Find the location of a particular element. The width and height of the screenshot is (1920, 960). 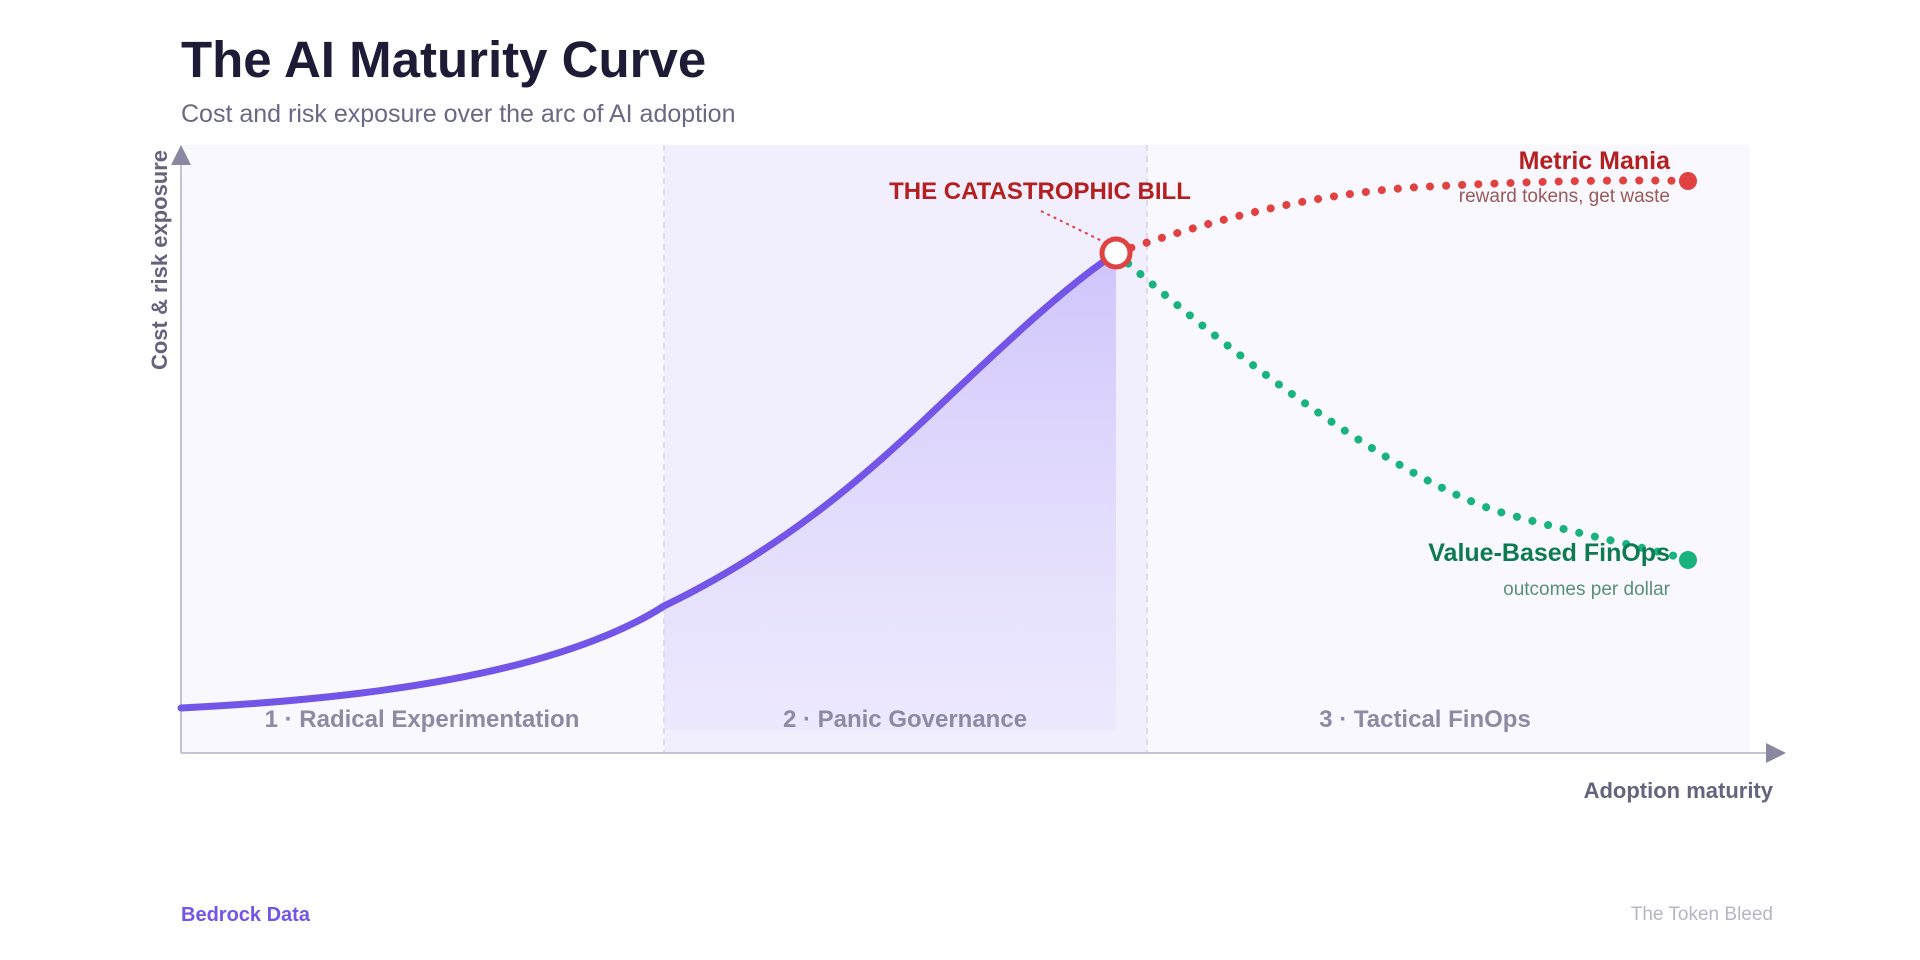

metric-mania-title: Metric Mania is located at coordinates (1595, 161).